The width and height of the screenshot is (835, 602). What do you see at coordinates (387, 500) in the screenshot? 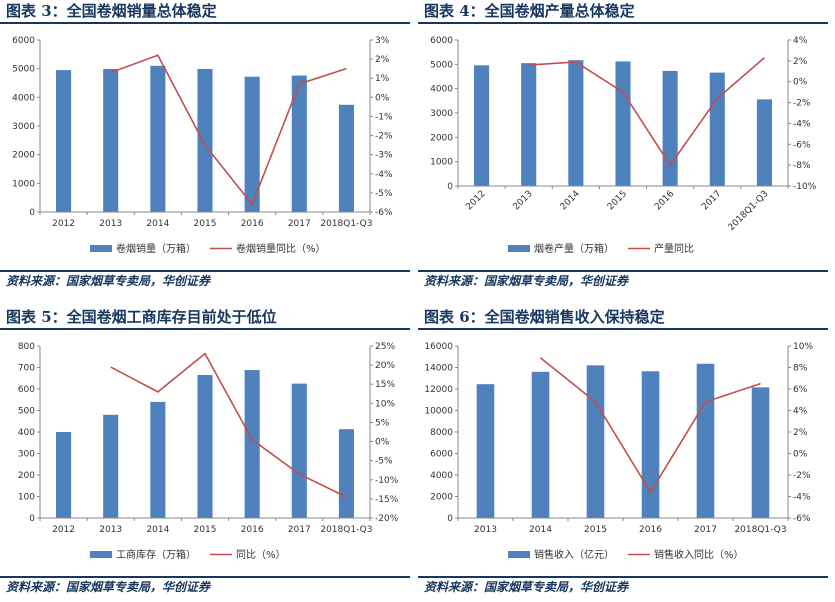
I see `right-tick-label: -15%` at bounding box center [387, 500].